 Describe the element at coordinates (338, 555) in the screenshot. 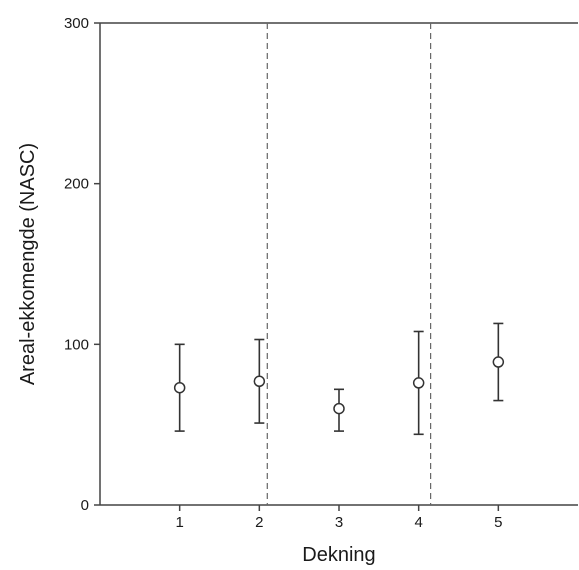

I see `x-axis-title: Dekning` at that location.